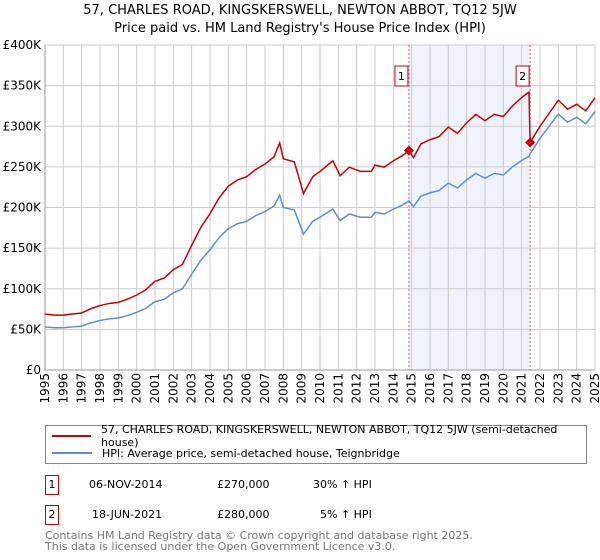 The image size is (600, 560). What do you see at coordinates (430, 388) in the screenshot?
I see `x-tick-label: 2016` at bounding box center [430, 388].